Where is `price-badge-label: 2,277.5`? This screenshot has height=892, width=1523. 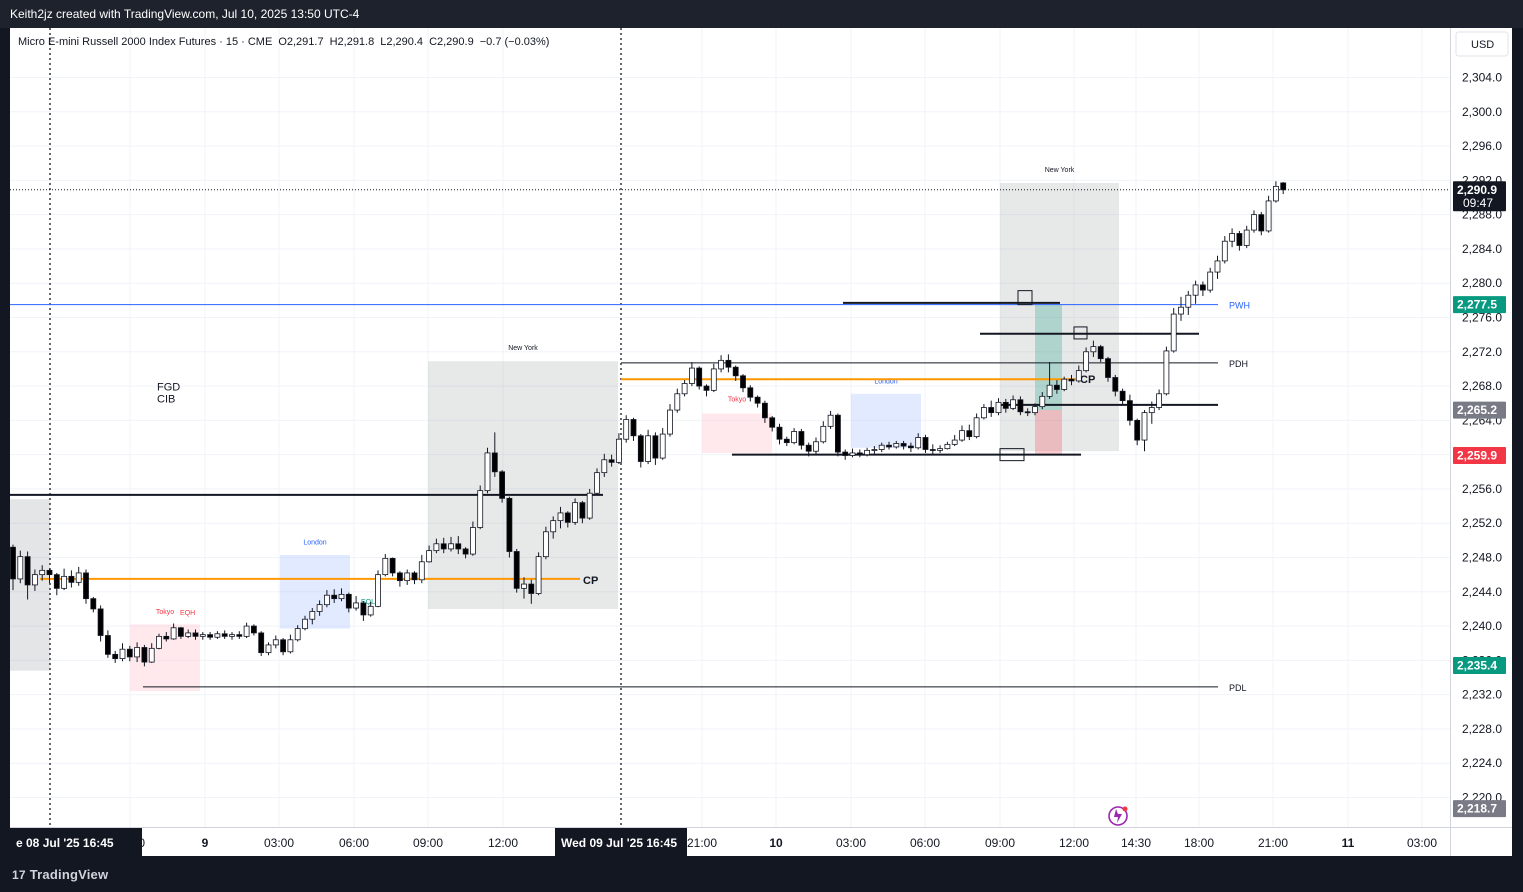 price-badge-label: 2,277.5 is located at coordinates (1477, 305).